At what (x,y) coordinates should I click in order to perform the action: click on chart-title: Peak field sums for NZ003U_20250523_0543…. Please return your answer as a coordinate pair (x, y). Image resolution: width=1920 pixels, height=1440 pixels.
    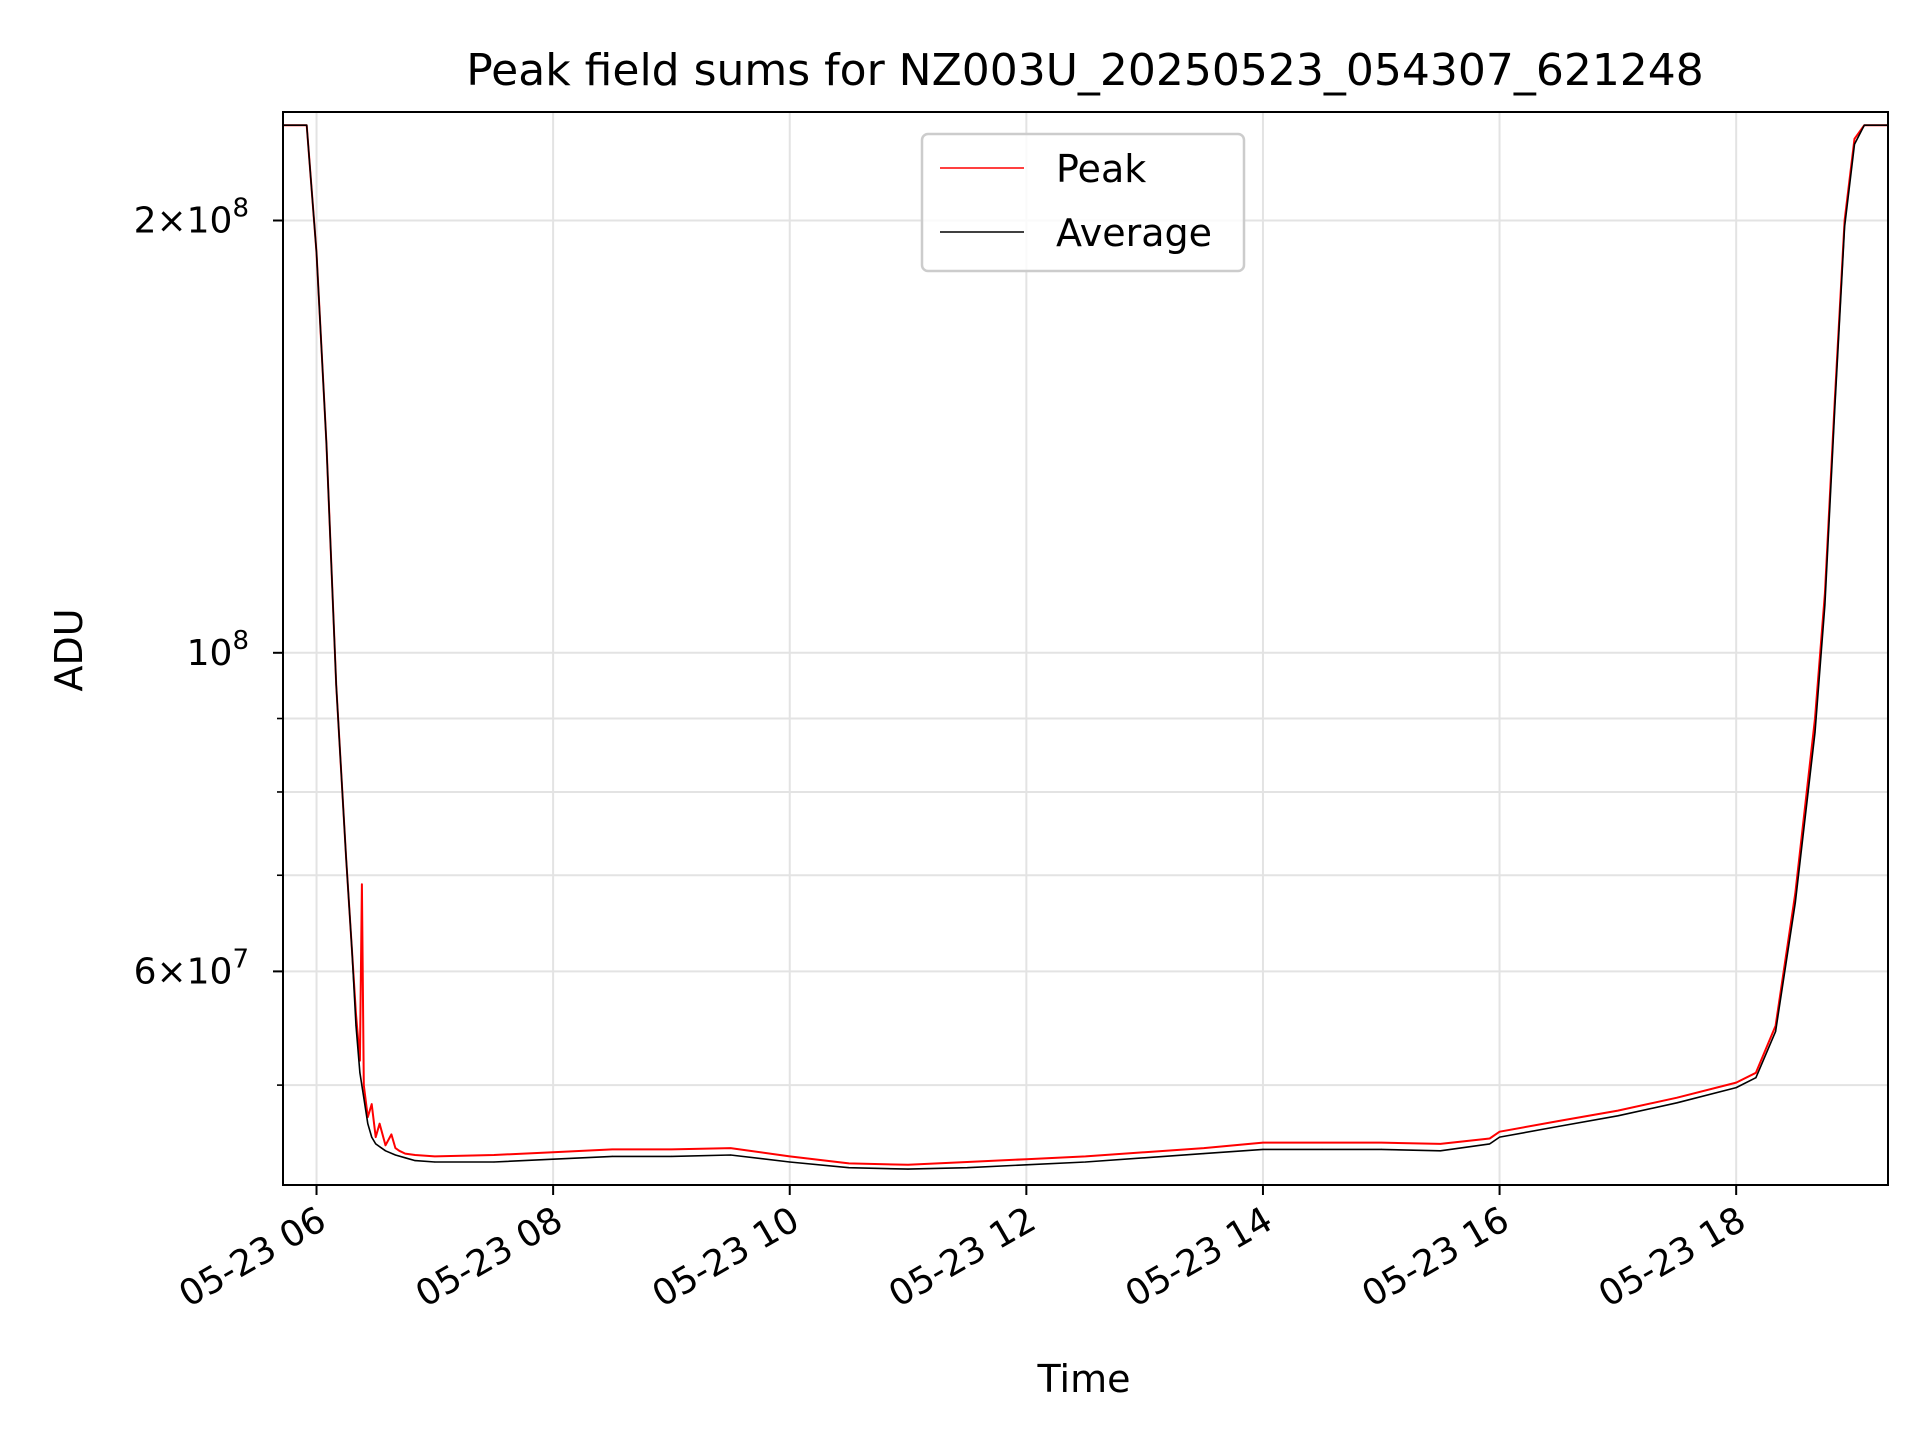
    Looking at the image, I should click on (1085, 70).